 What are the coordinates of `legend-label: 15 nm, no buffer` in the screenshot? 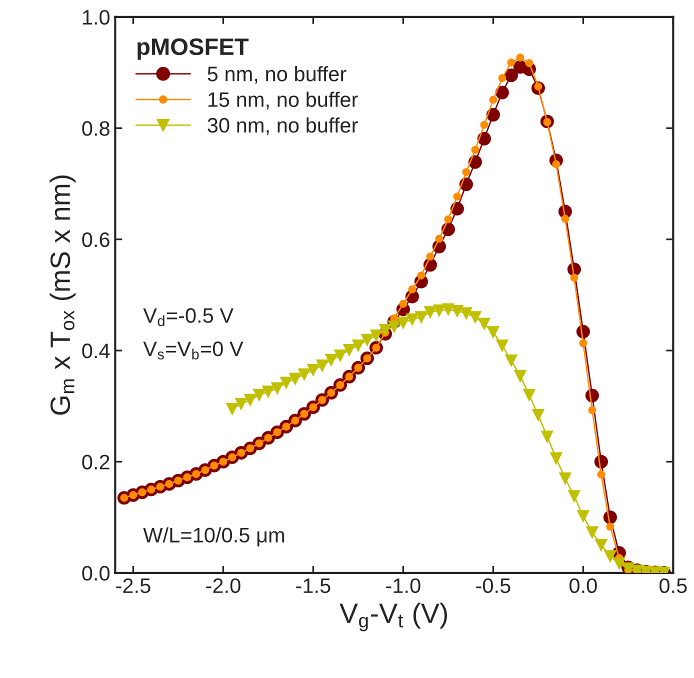 It's located at (283, 101).